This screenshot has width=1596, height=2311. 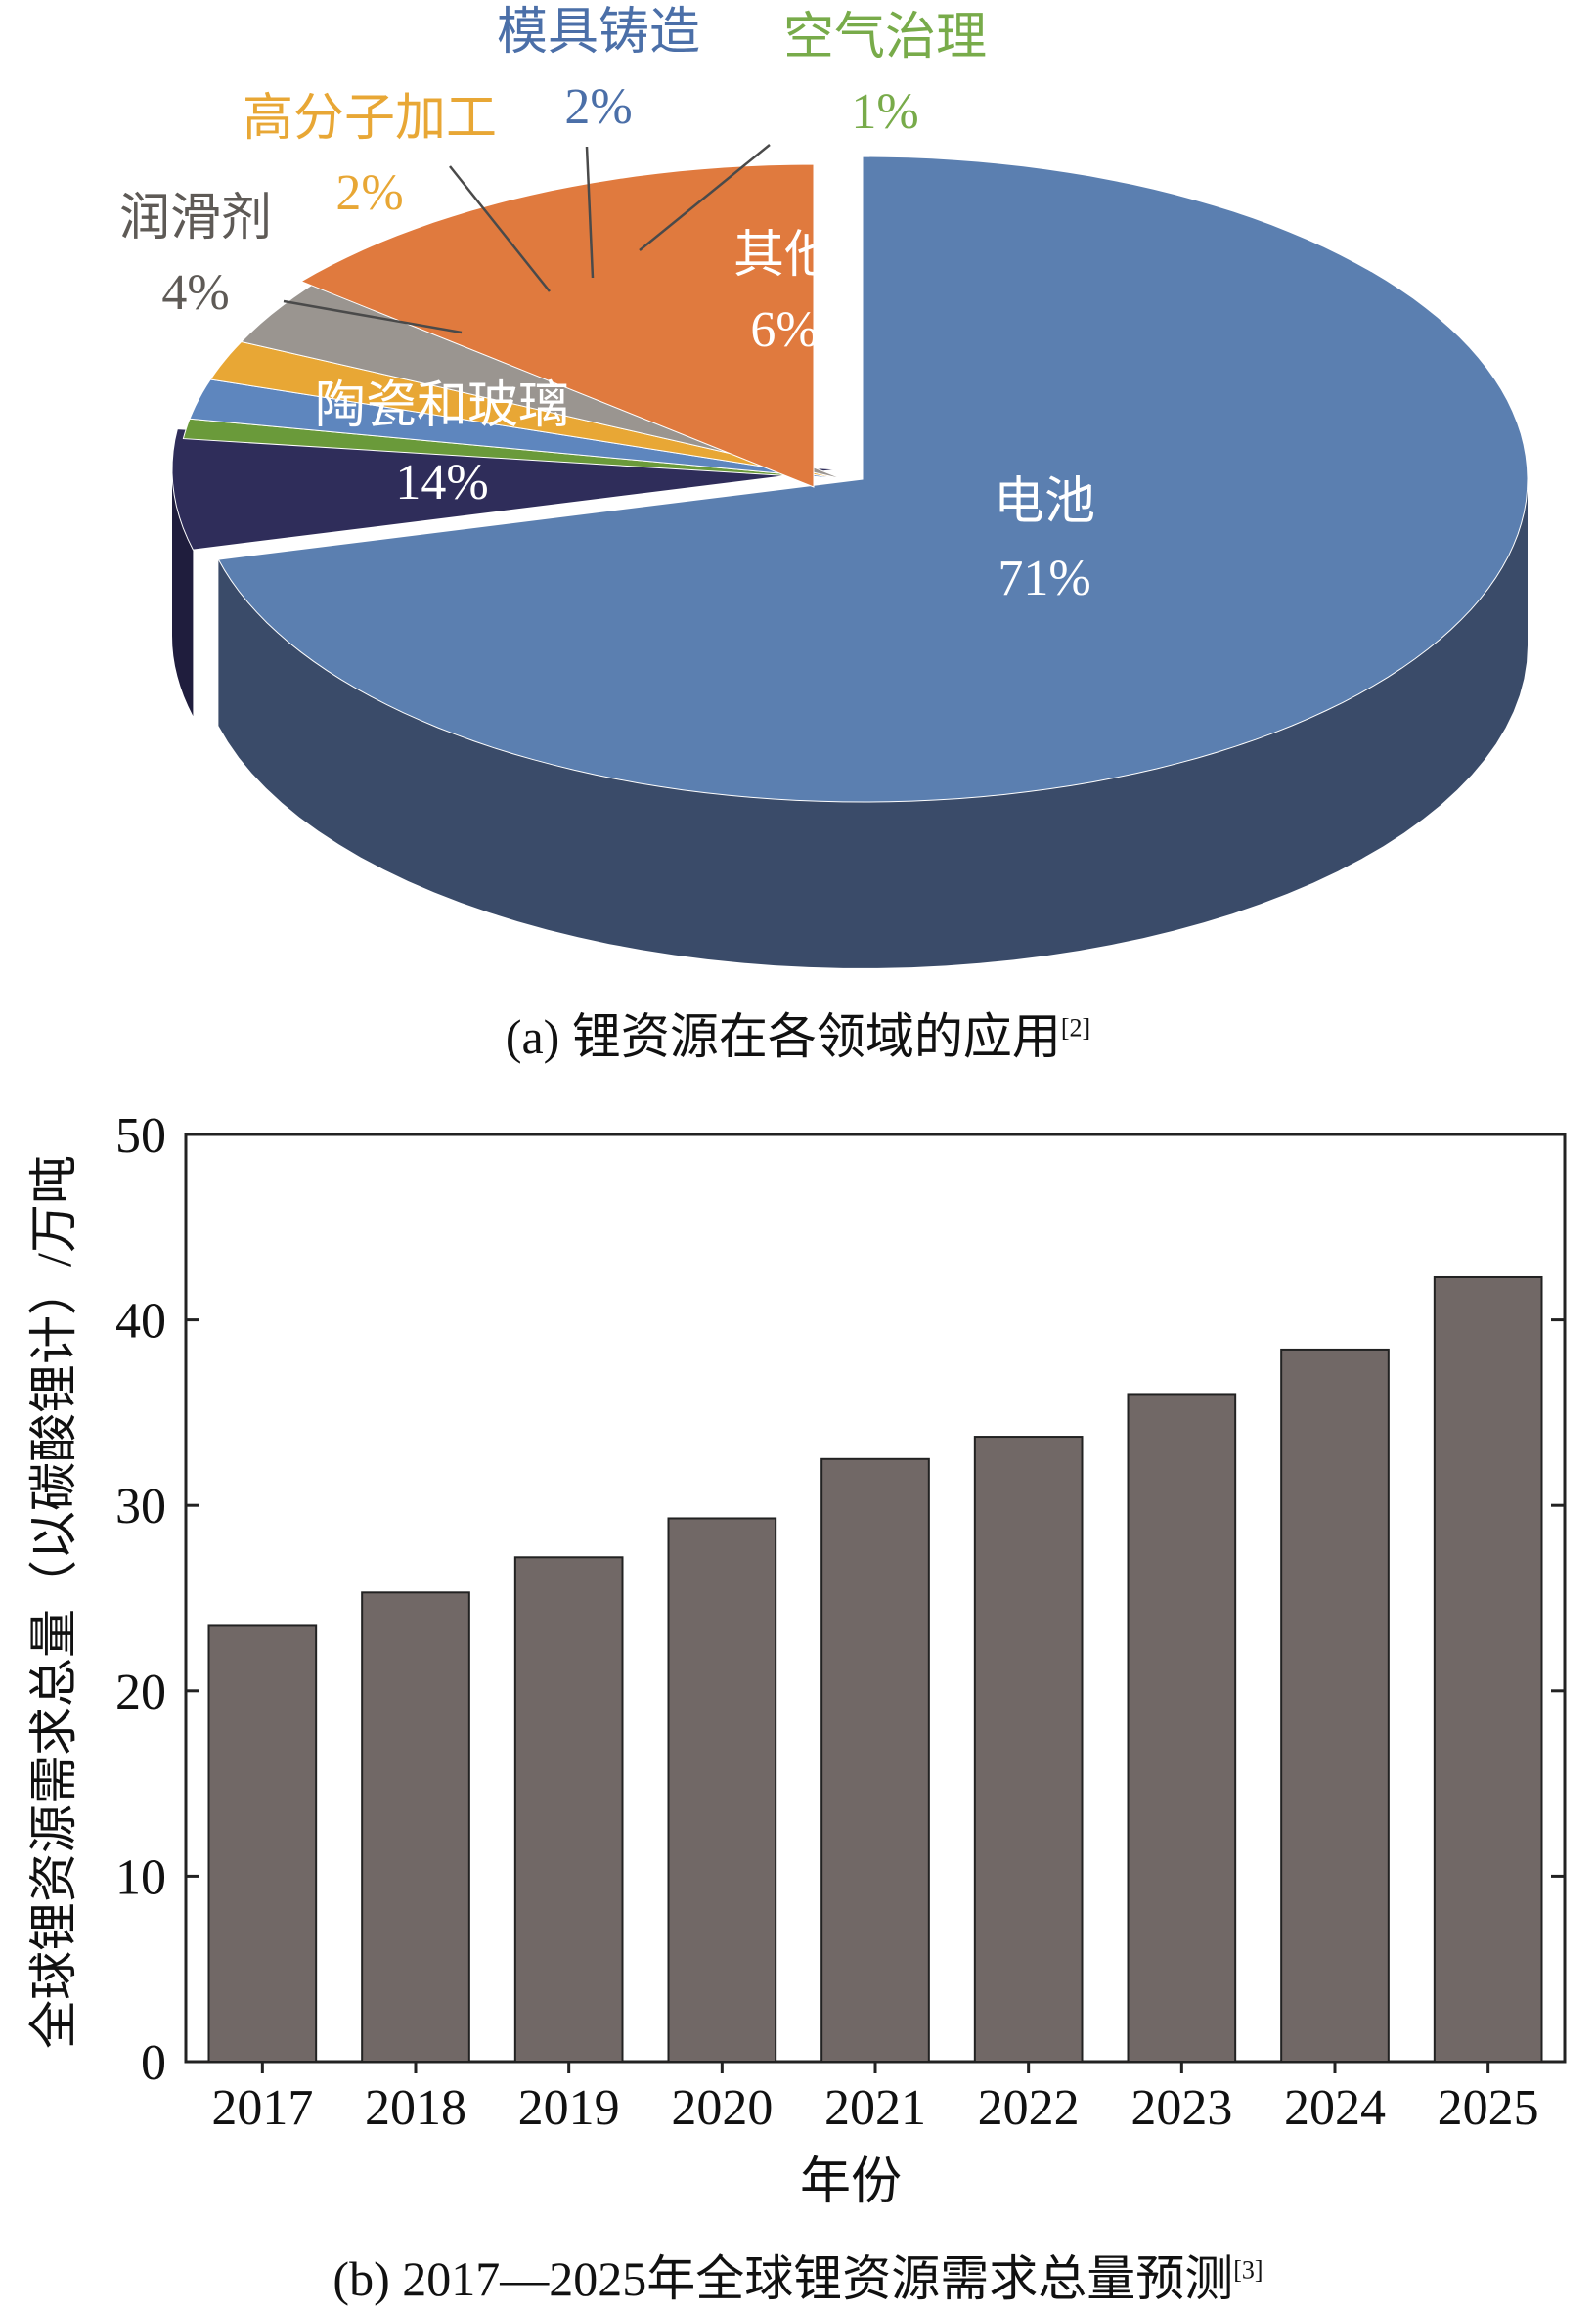 What do you see at coordinates (875, 2108) in the screenshot?
I see `x-tick-label: 2021` at bounding box center [875, 2108].